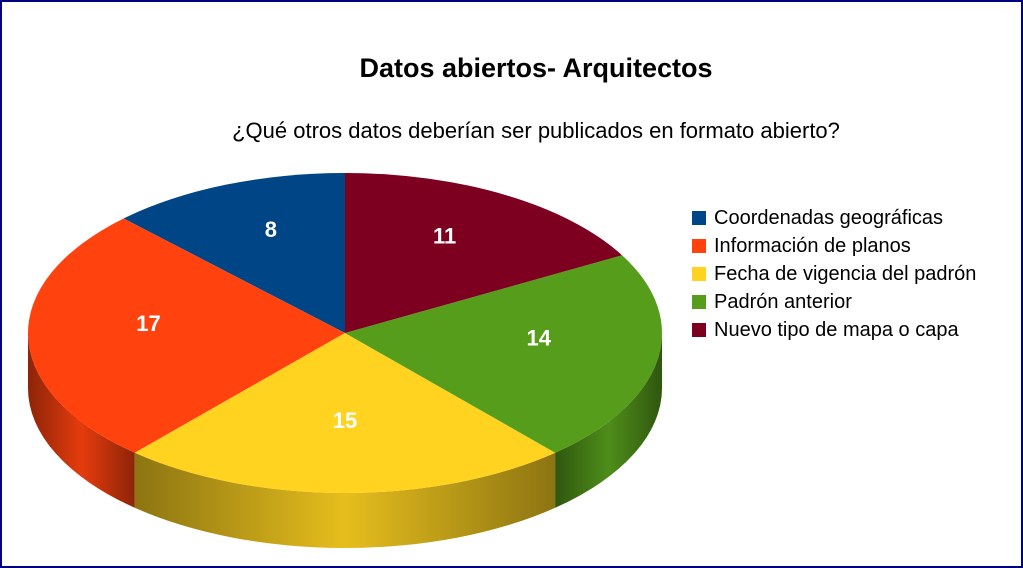 The height and width of the screenshot is (568, 1023). What do you see at coordinates (812, 246) in the screenshot?
I see `legend-label: Información de planos` at bounding box center [812, 246].